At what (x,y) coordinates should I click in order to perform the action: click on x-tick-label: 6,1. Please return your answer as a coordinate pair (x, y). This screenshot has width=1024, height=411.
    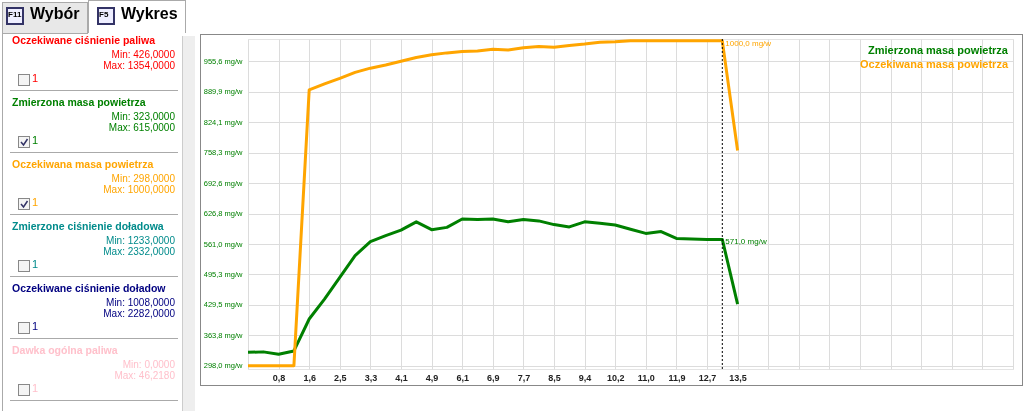
    Looking at the image, I should click on (462, 377).